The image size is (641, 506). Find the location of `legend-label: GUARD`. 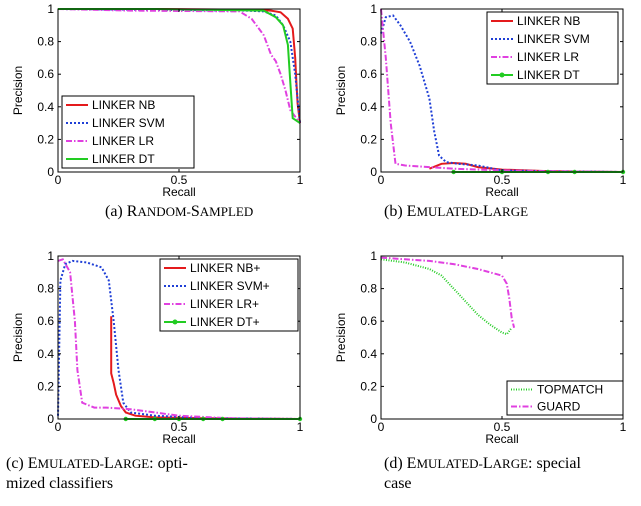

legend-label: GUARD is located at coordinates (559, 407).